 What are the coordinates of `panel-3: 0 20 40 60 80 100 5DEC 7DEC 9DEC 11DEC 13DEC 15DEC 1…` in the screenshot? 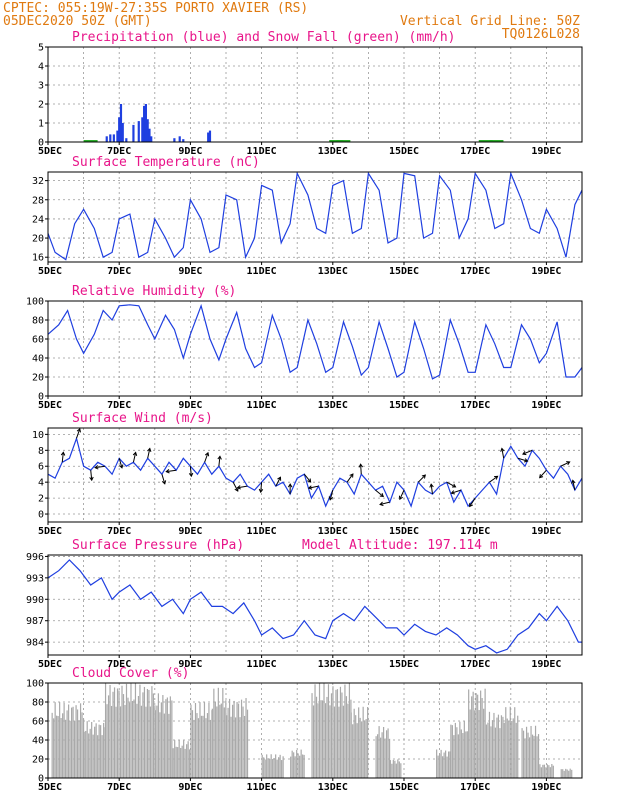 It's located at (304, 347).